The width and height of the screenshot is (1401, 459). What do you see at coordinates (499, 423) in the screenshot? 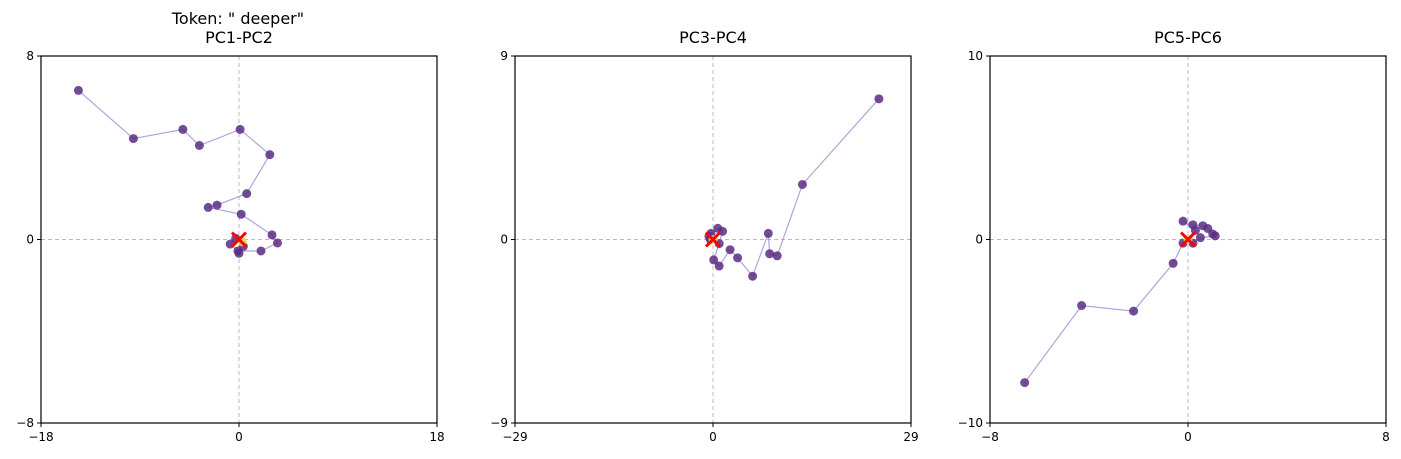
I see `y-tick-label: −9` at bounding box center [499, 423].